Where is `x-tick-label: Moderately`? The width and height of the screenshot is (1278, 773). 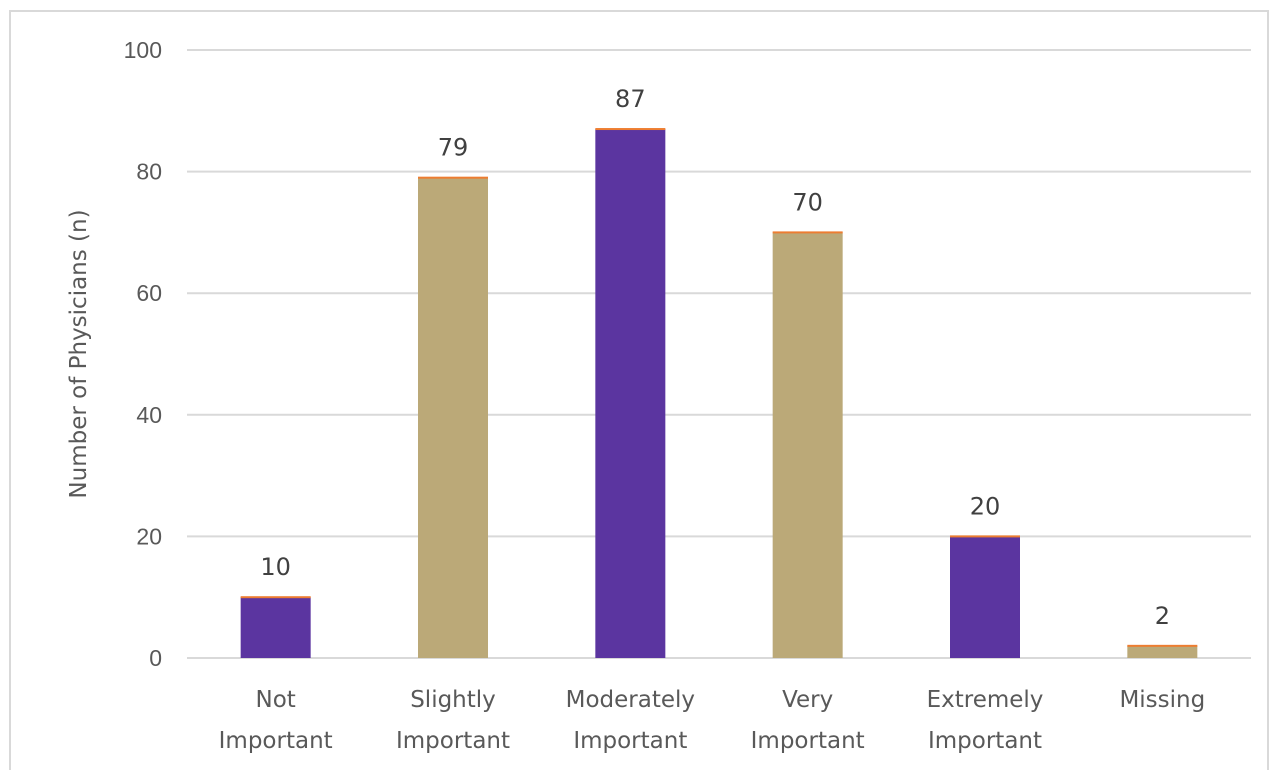 x-tick-label: Moderately is located at coordinates (630, 700).